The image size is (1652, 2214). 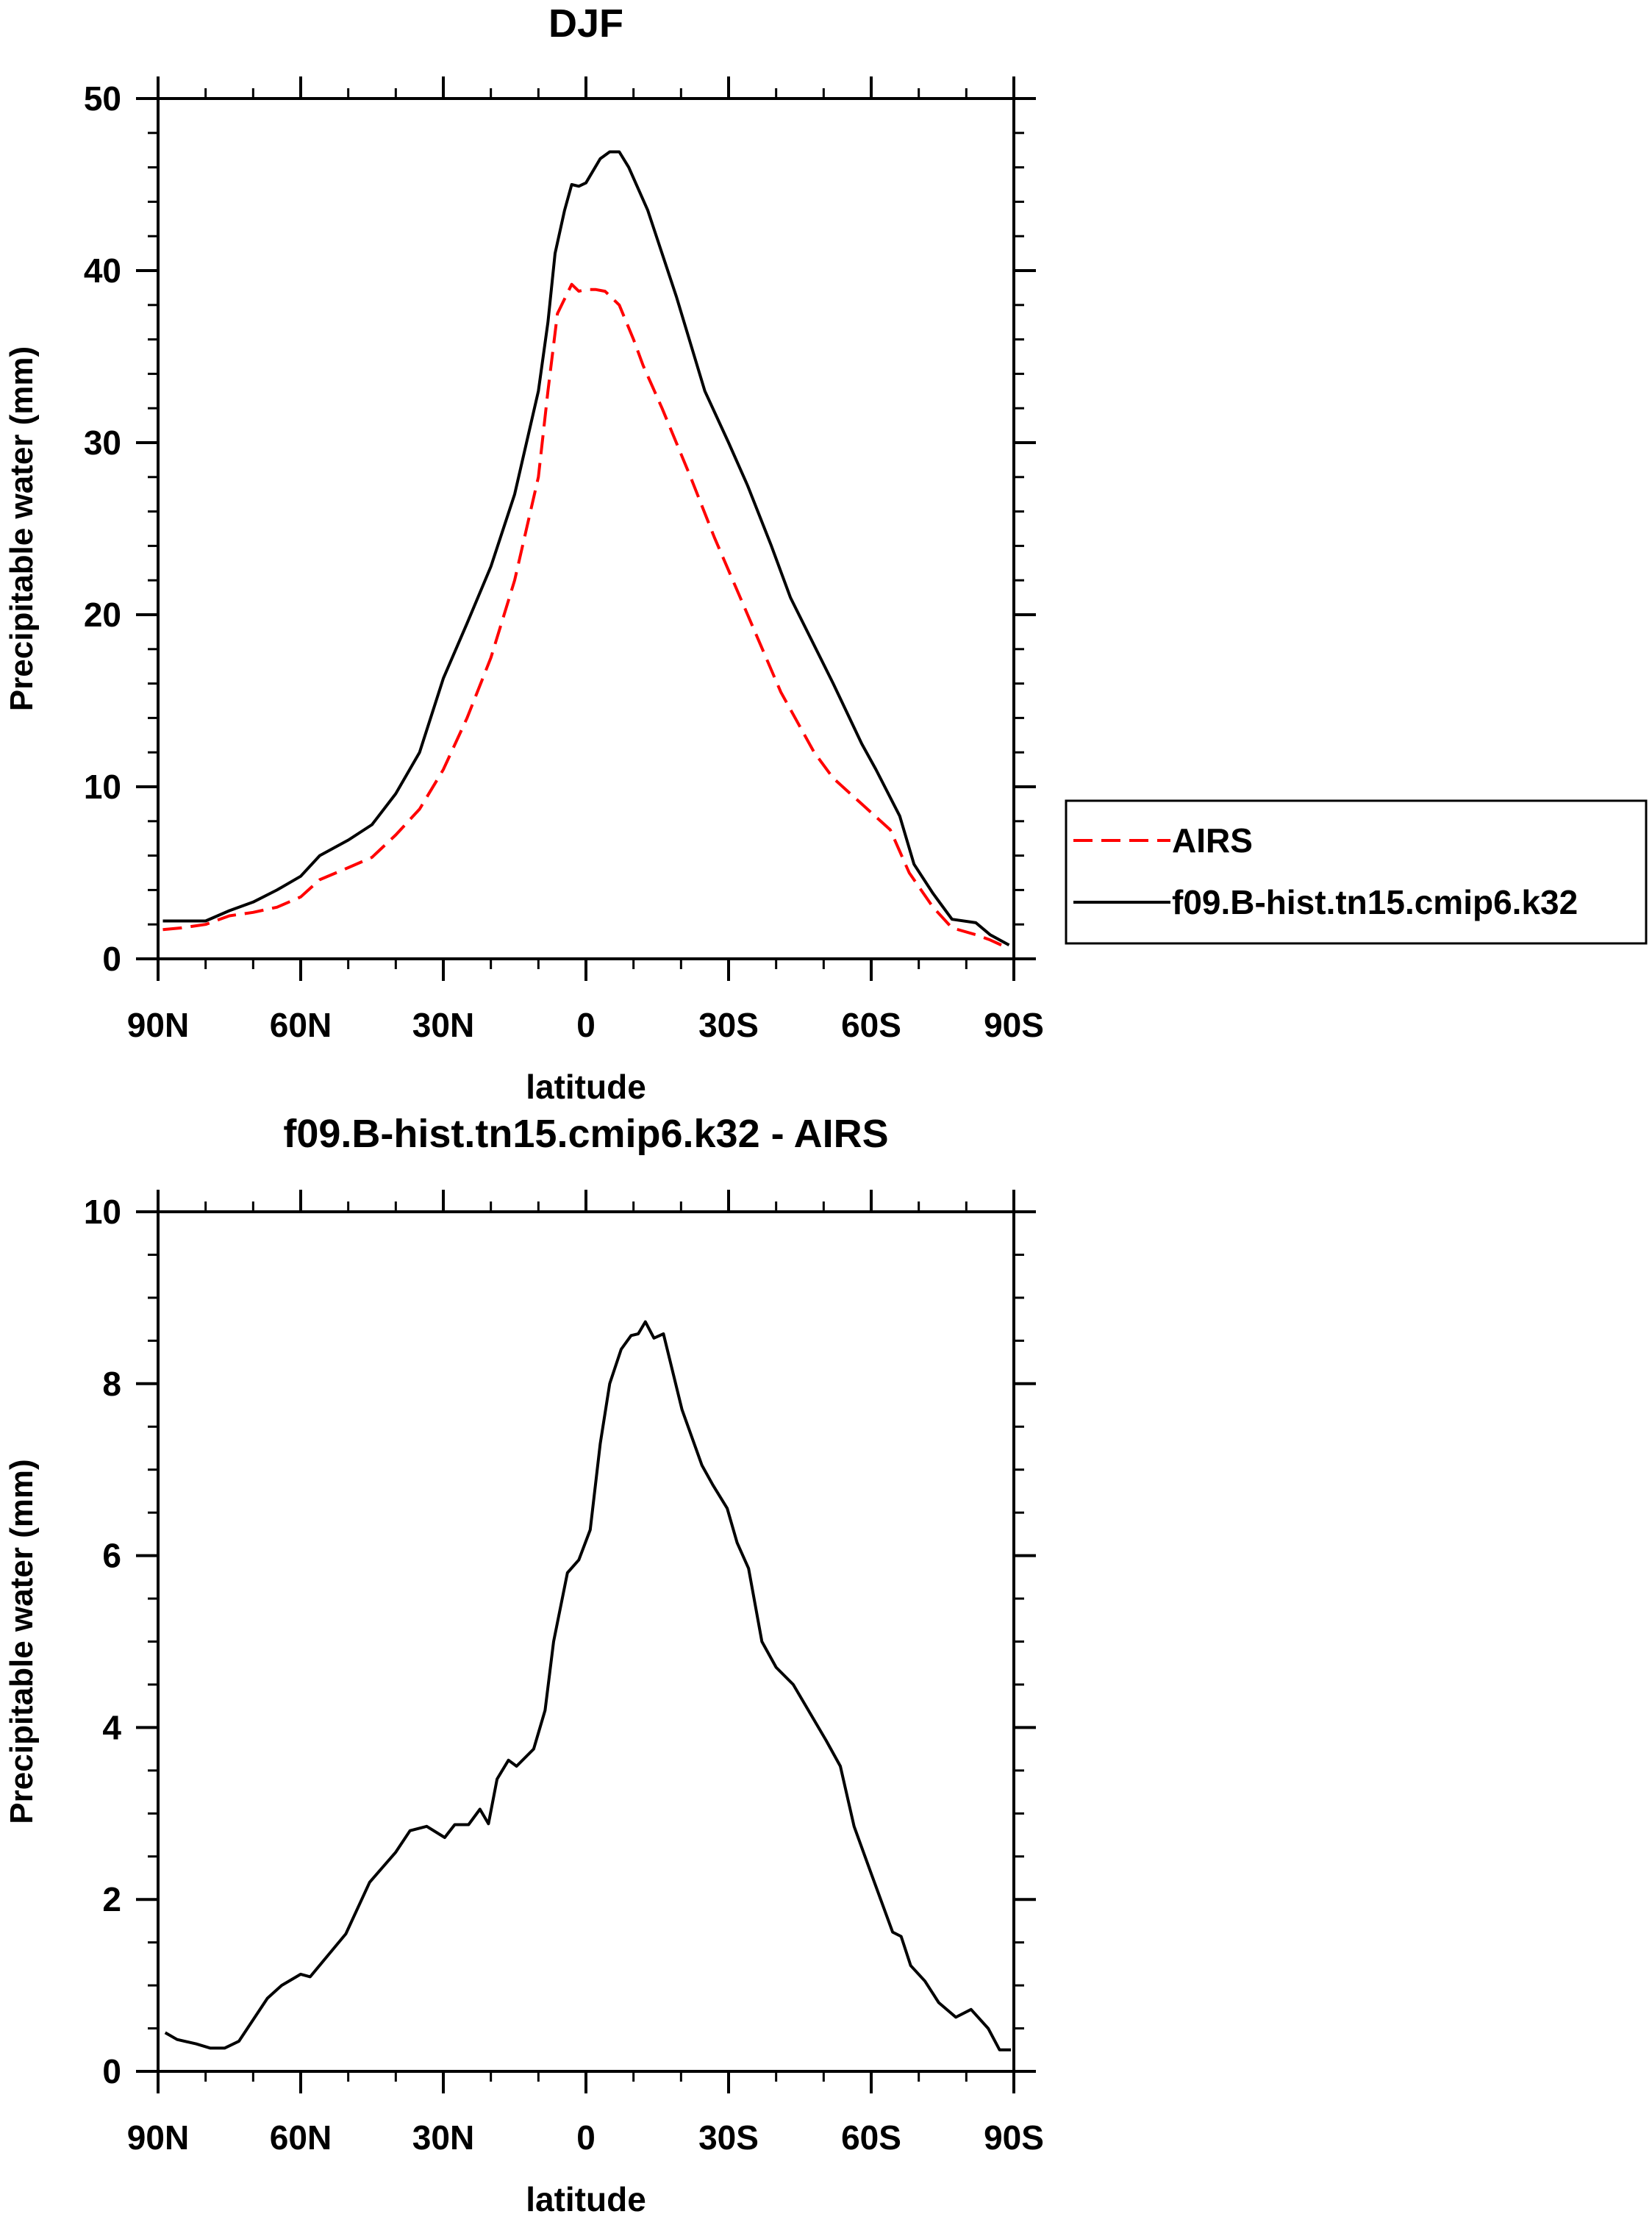 What do you see at coordinates (111, 1899) in the screenshot?
I see `y-tick-label: 2` at bounding box center [111, 1899].